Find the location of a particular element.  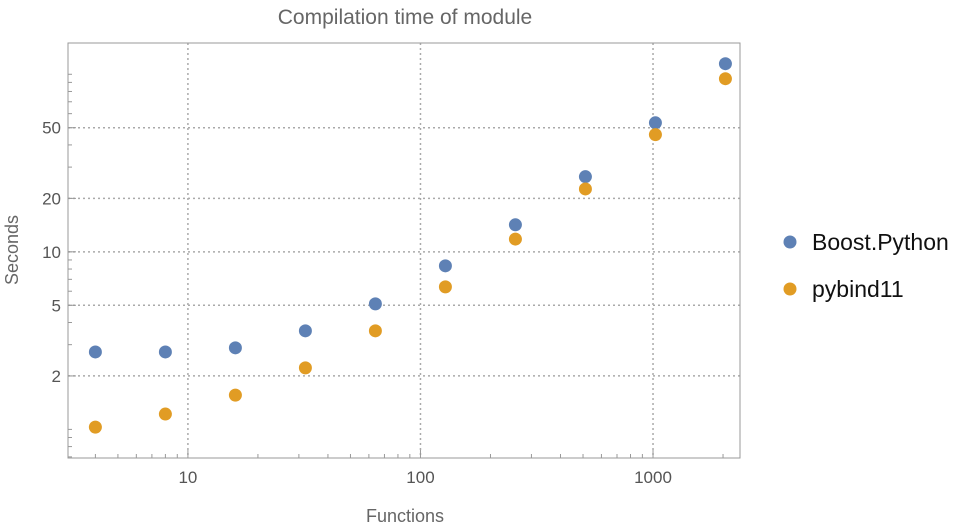

y-tick-label: 10 is located at coordinates (51, 252).